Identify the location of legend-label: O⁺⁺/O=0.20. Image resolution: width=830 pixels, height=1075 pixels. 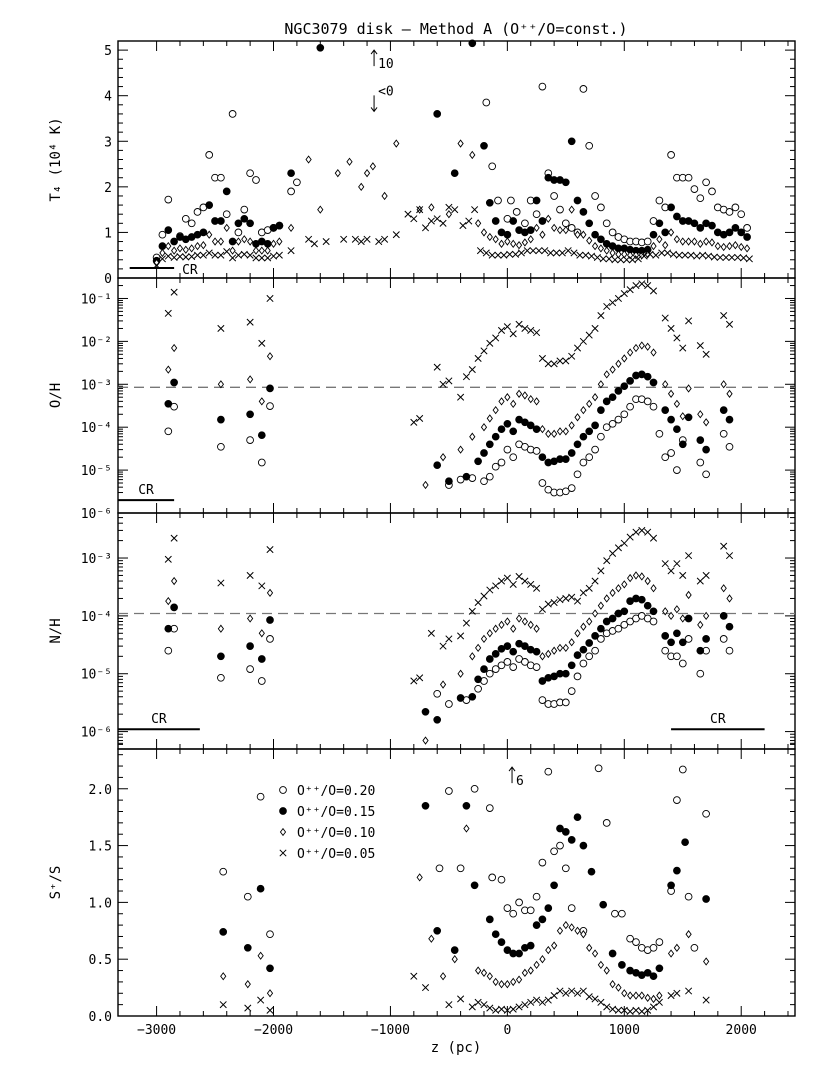
(336, 791).